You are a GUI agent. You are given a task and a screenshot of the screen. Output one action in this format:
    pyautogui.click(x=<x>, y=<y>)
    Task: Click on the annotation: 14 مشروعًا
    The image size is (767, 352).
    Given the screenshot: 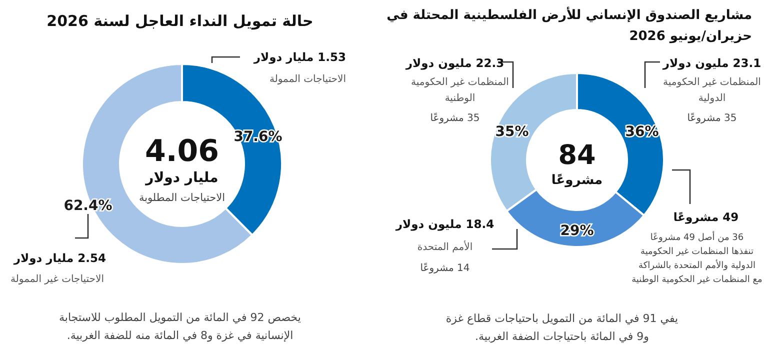 What is the action you would take?
    pyautogui.click(x=445, y=268)
    